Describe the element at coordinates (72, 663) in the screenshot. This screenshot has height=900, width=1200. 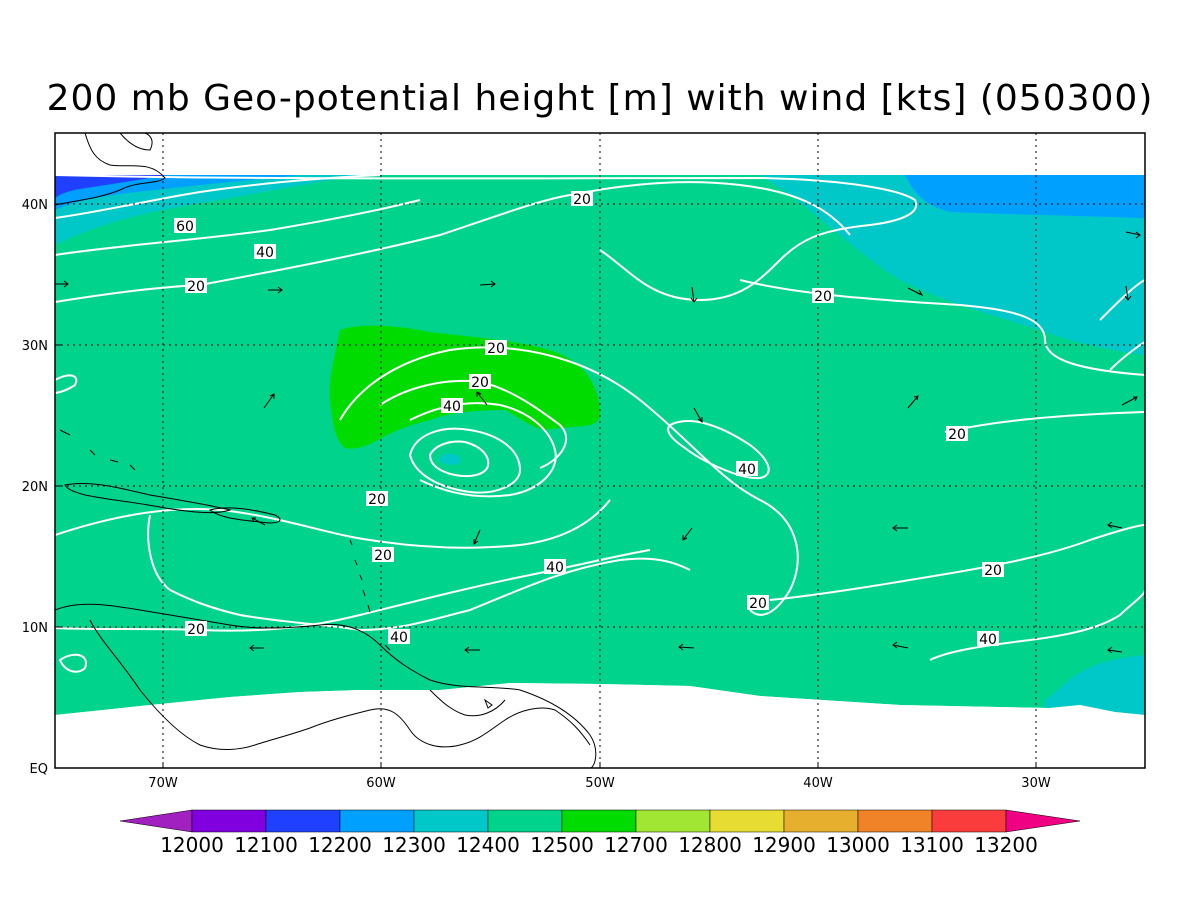
I see `contour-sw-small` at that location.